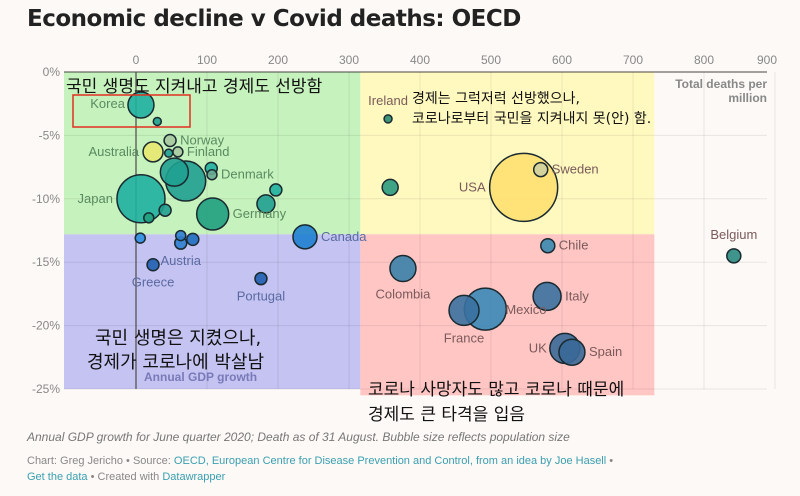  What do you see at coordinates (50, 135) in the screenshot?
I see `y-tick-label: -5%` at bounding box center [50, 135].